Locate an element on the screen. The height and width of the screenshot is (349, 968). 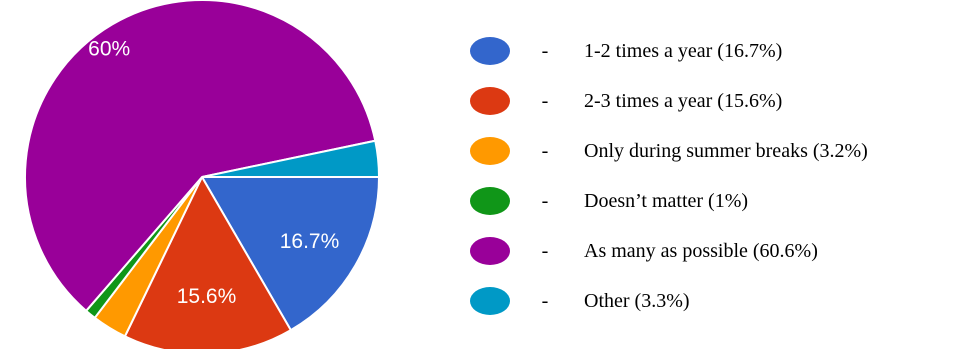
legend-item-3: - Doesn’t matter (1%) is located at coordinates (669, 201).